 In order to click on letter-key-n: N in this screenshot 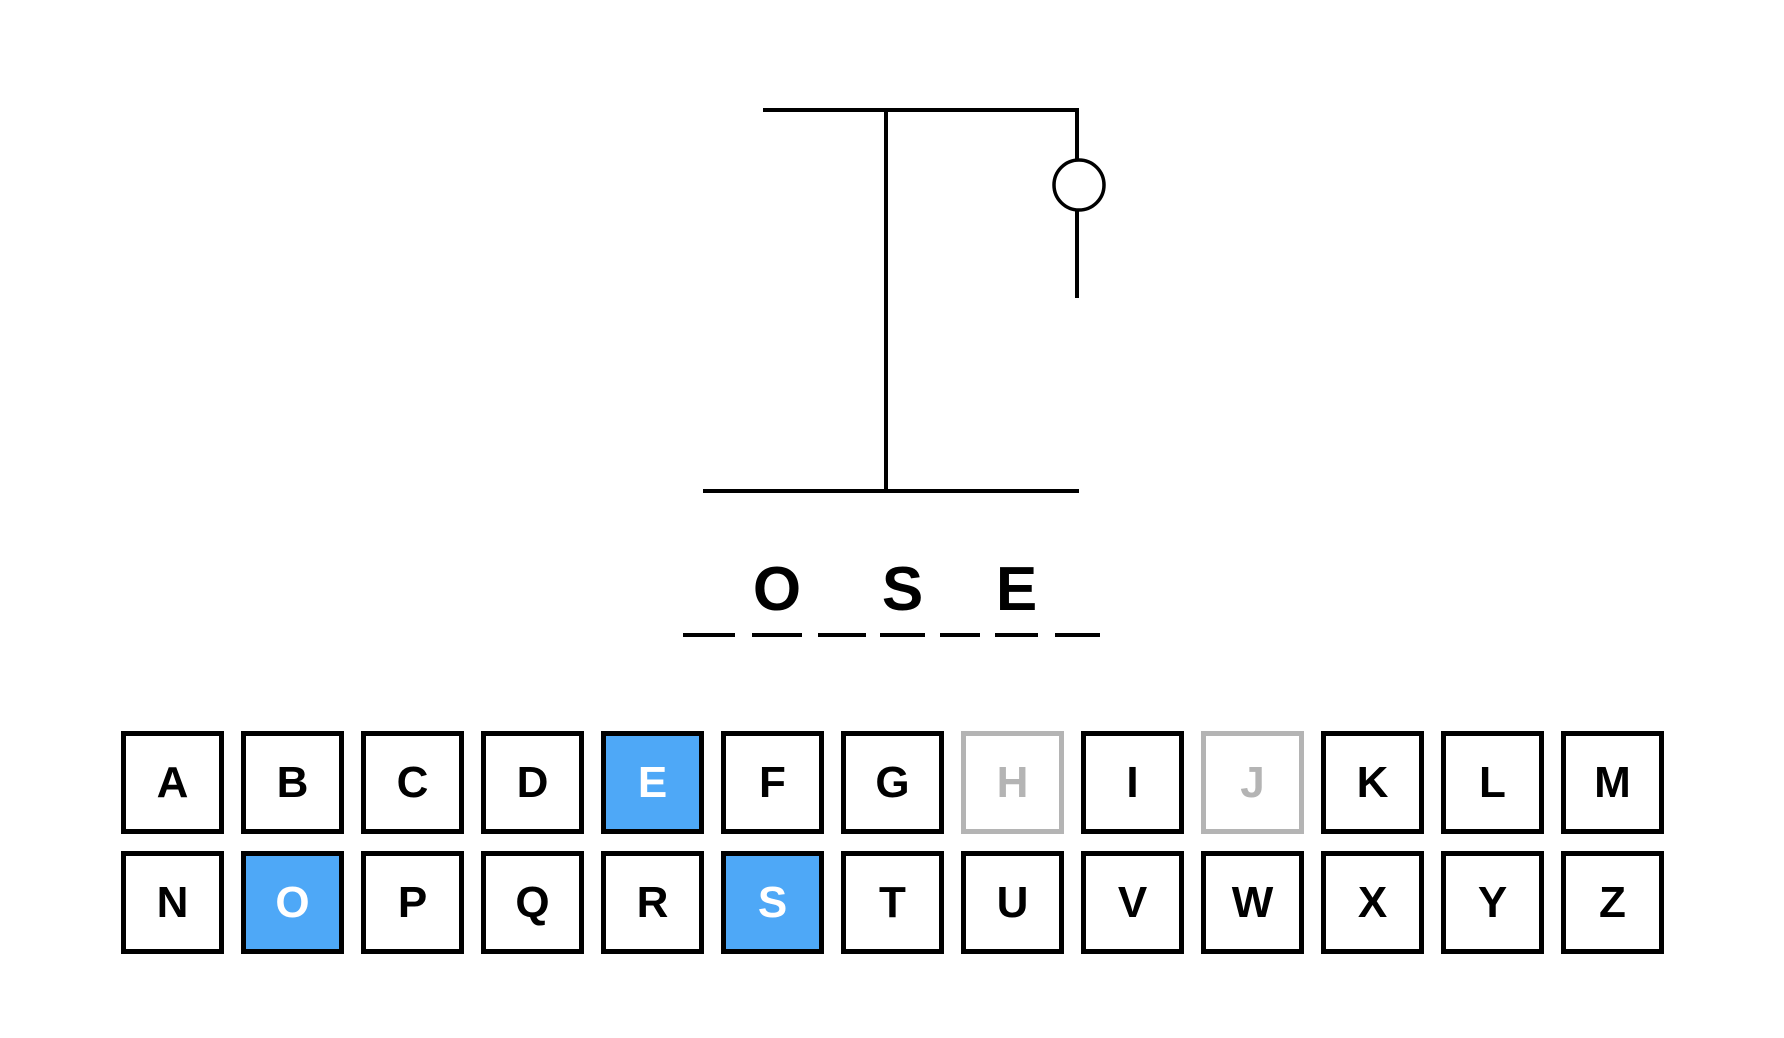, I will do `click(172, 902)`.